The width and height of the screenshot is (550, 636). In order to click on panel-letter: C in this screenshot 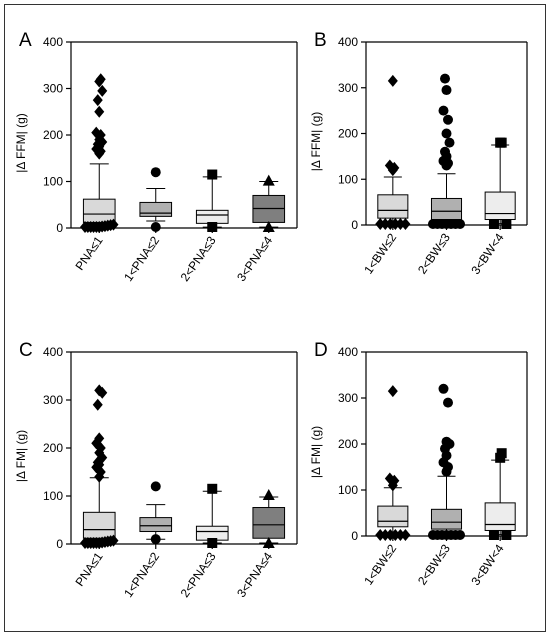, I will do `click(26, 350)`.